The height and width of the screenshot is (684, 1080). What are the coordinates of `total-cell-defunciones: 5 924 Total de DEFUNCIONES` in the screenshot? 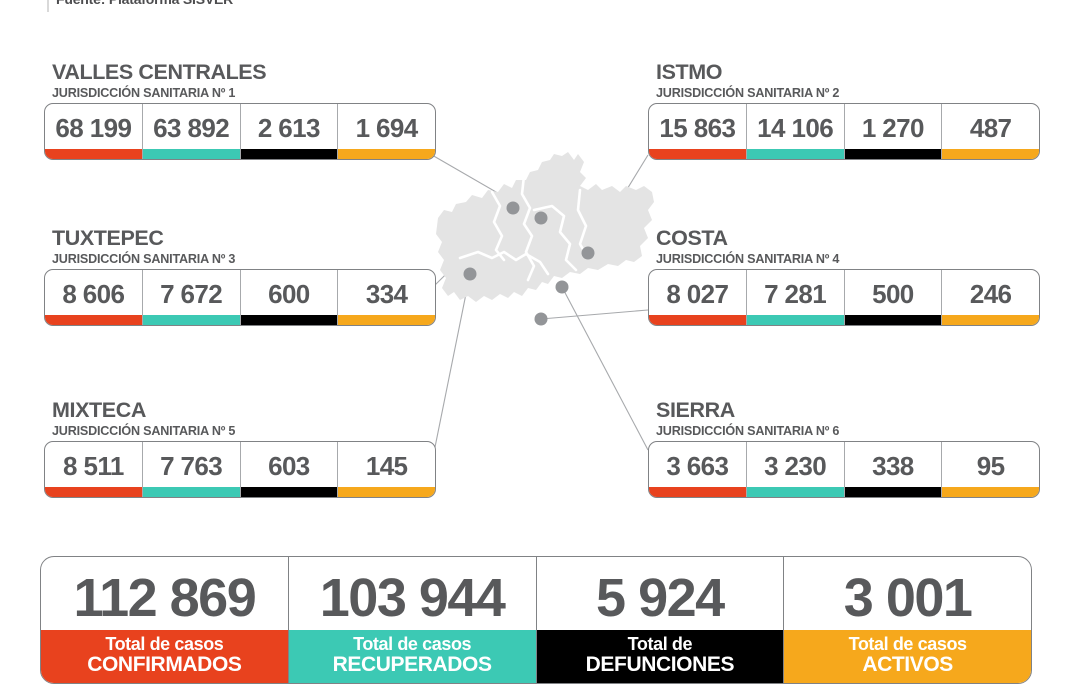 It's located at (660, 620).